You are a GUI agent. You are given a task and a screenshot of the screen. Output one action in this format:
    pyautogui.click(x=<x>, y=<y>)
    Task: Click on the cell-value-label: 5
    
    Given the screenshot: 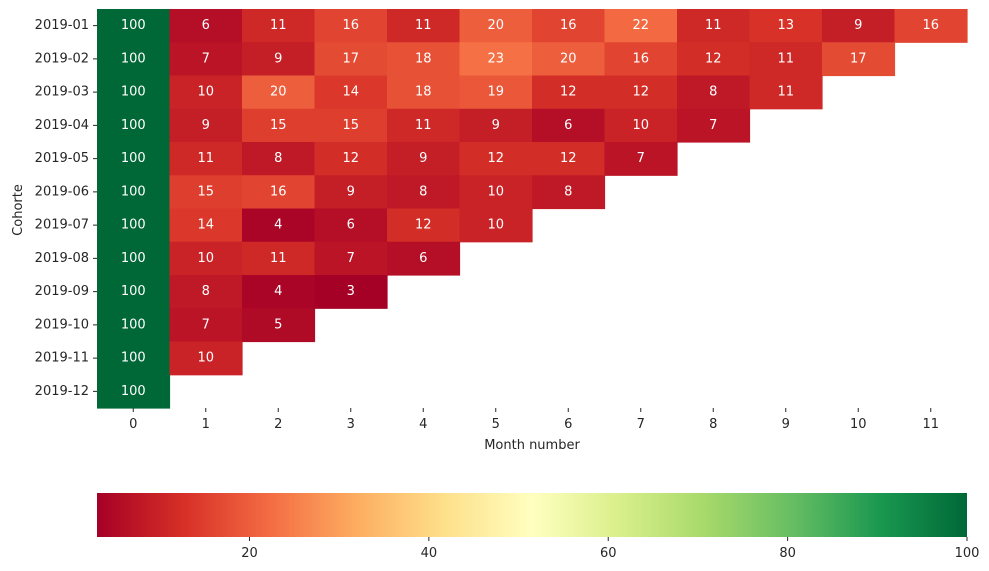 What is the action you would take?
    pyautogui.click(x=278, y=324)
    